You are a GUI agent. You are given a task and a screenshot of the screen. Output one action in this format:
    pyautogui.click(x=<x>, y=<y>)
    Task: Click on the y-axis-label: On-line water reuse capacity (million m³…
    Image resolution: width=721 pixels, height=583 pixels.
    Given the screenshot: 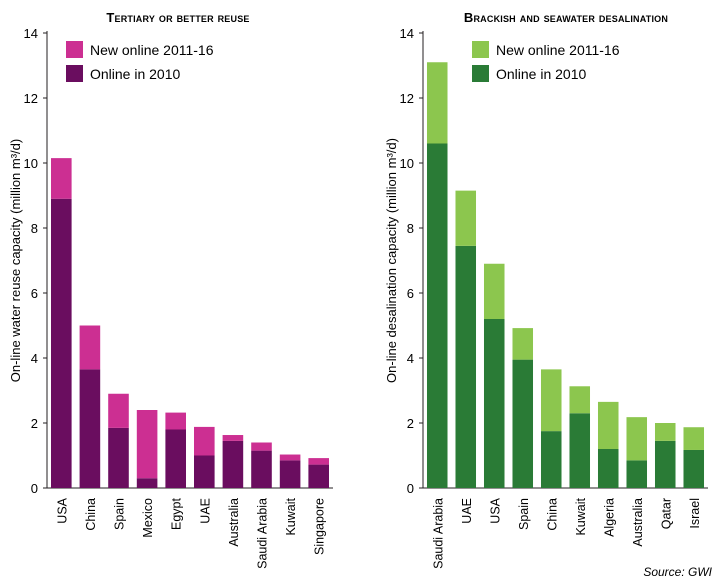 What is the action you would take?
    pyautogui.click(x=15, y=260)
    